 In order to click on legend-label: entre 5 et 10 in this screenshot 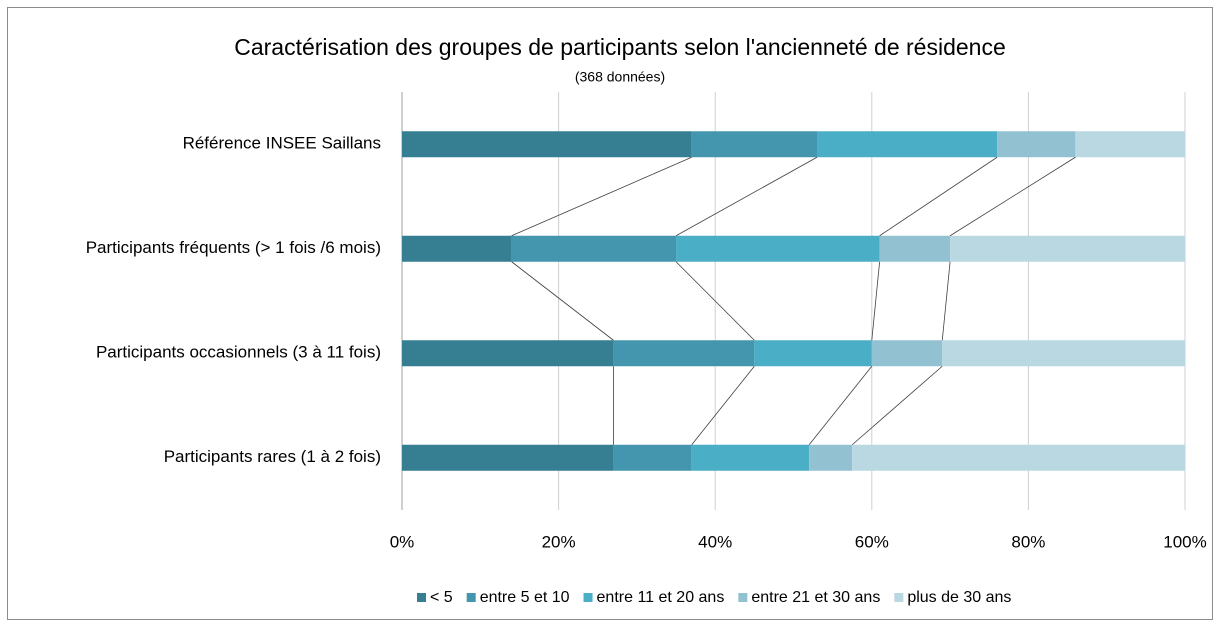, I will do `click(525, 597)`.